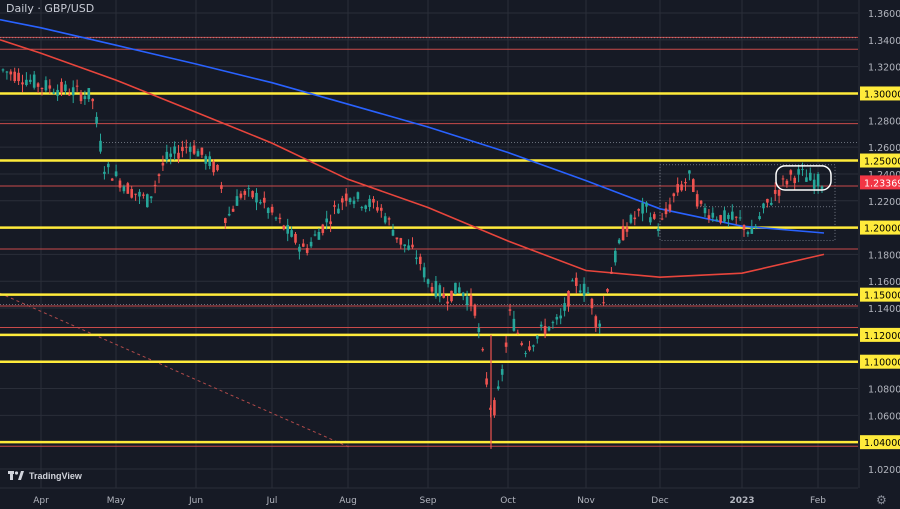  I want to click on y-tick-label: 1.15000, so click(882, 296).